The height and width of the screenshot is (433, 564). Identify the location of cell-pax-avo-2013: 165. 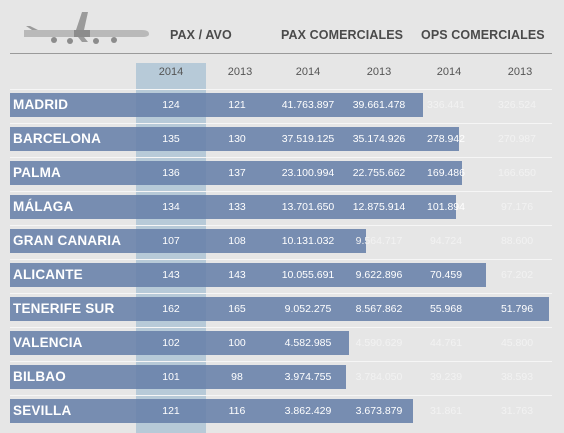
(237, 309).